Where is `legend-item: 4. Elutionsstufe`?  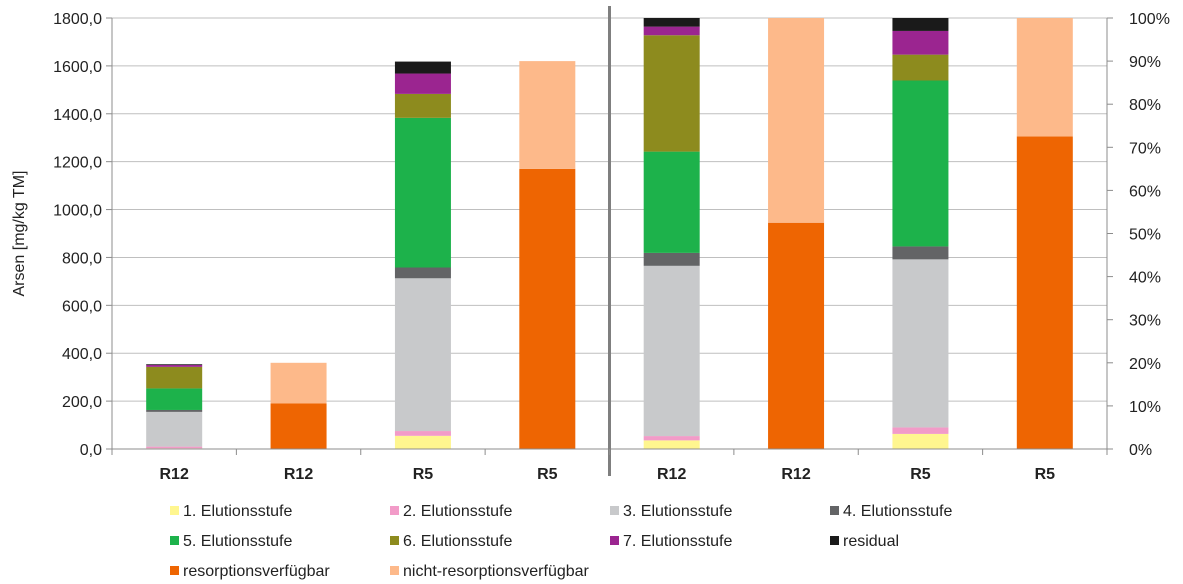
legend-item: 4. Elutionsstufe is located at coordinates (891, 511).